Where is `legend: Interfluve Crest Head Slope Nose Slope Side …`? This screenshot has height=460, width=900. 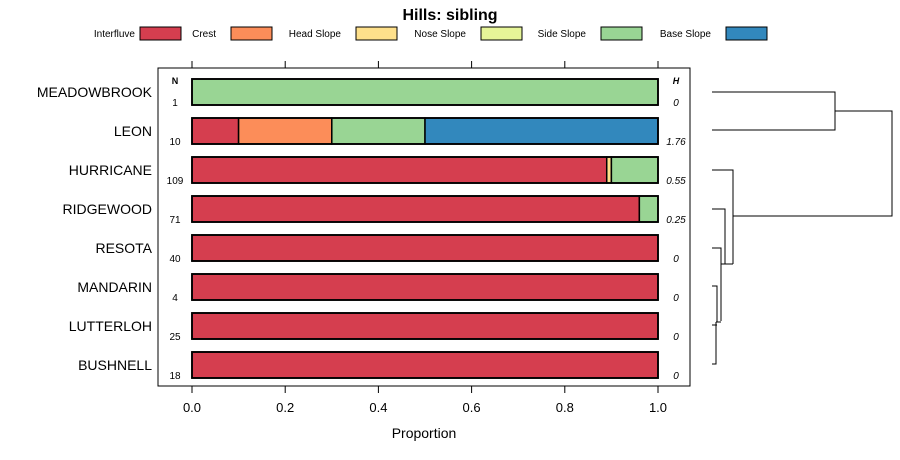
legend: Interfluve Crest Head Slope Nose Slope Side … is located at coordinates (431, 33).